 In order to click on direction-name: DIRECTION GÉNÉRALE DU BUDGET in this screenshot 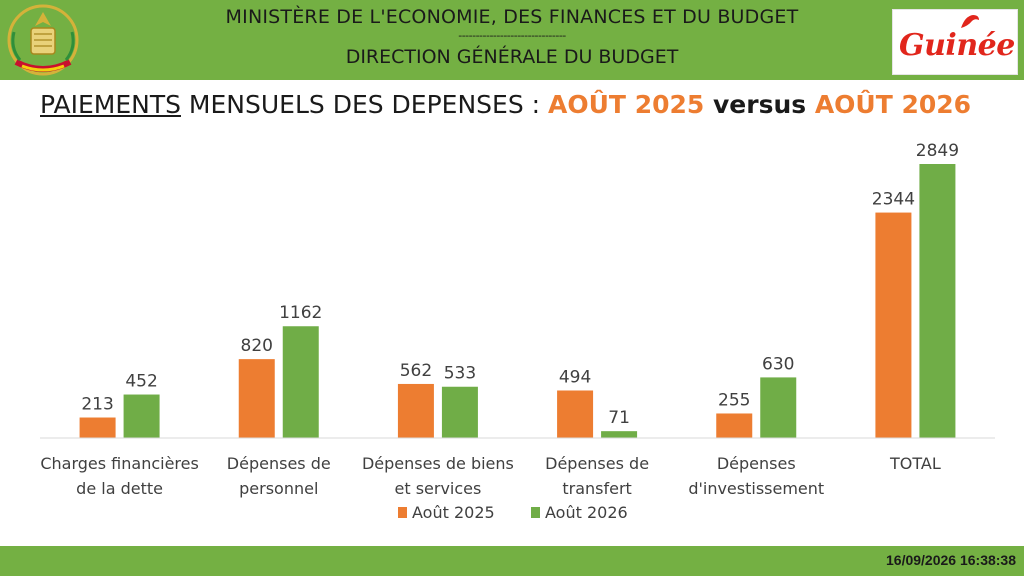, I will do `click(512, 57)`.